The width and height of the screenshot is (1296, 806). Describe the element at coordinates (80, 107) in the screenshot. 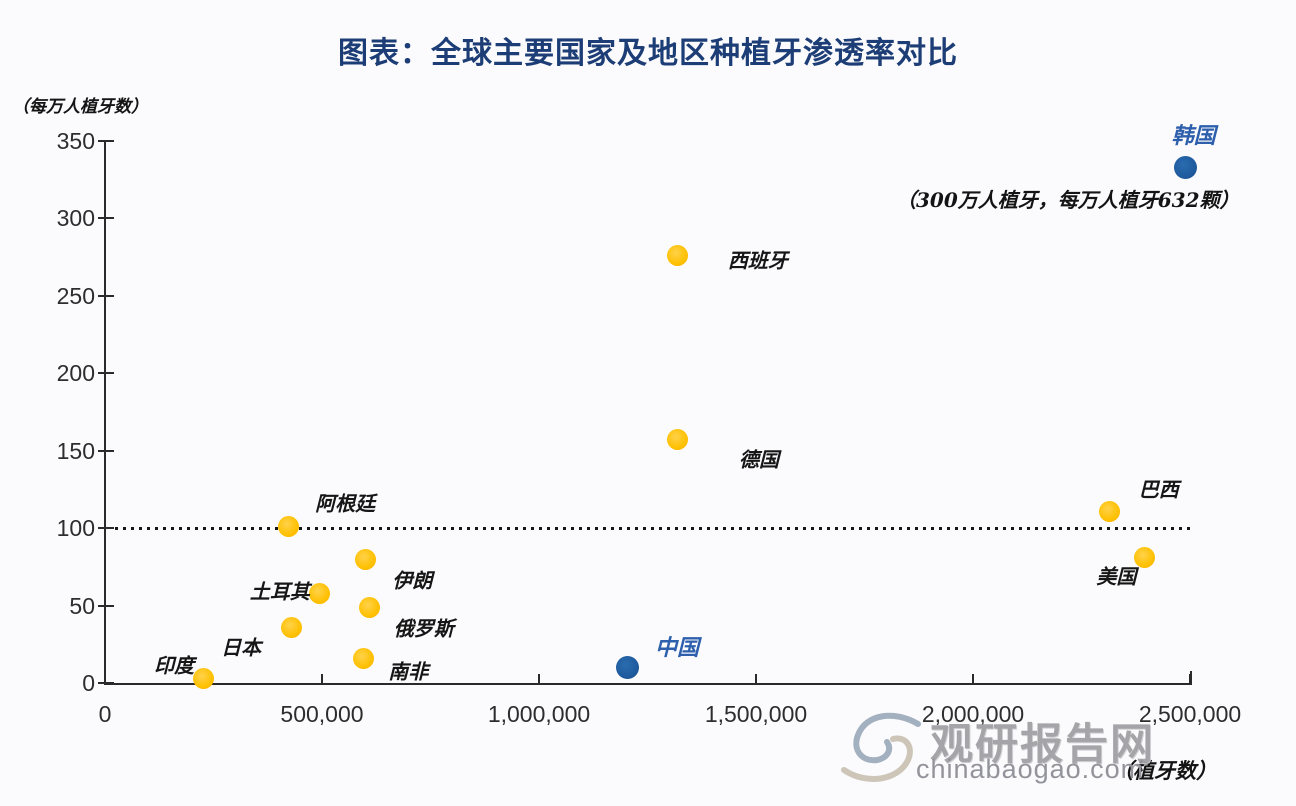

I see `y-axis-unit-label: （每万人植牙数）` at that location.